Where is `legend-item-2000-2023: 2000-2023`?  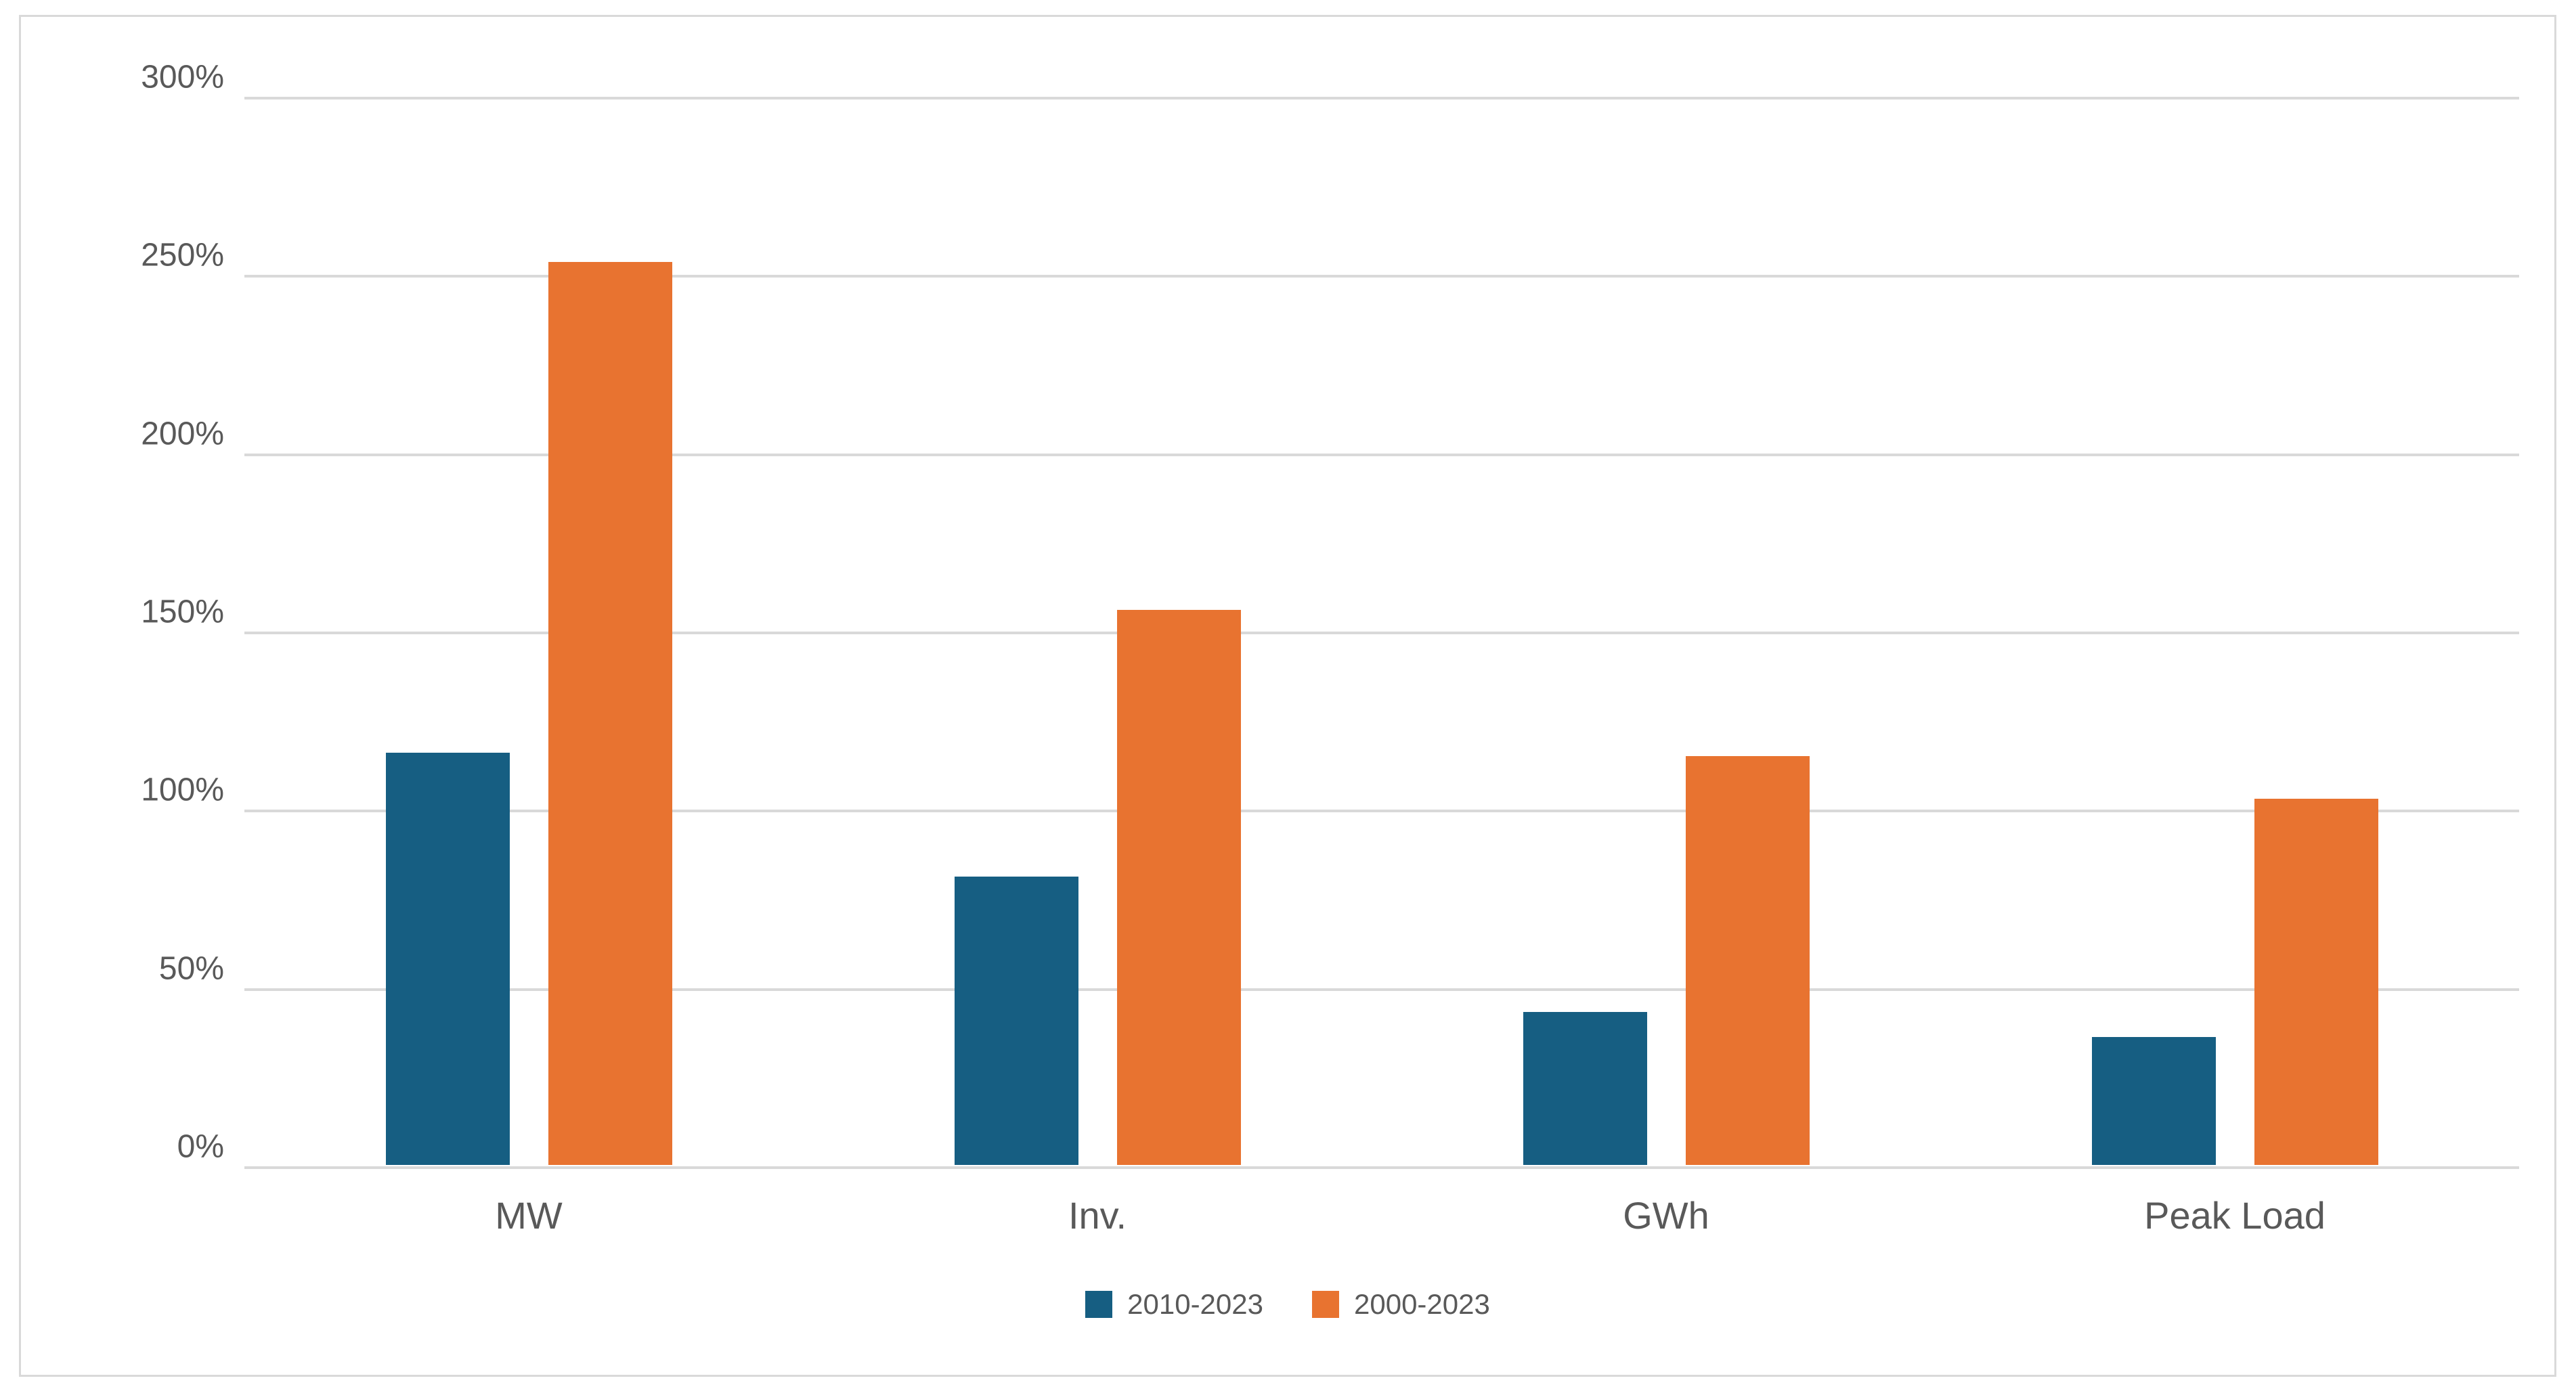
legend-item-2000-2023: 2000-2023 is located at coordinates (1401, 1304).